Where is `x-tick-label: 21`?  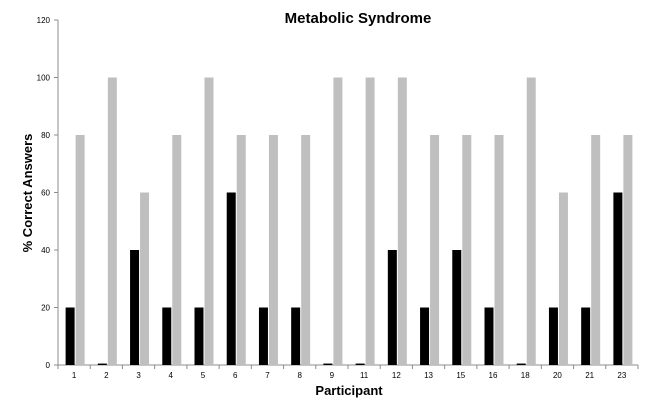
x-tick-label: 21 is located at coordinates (589, 375).